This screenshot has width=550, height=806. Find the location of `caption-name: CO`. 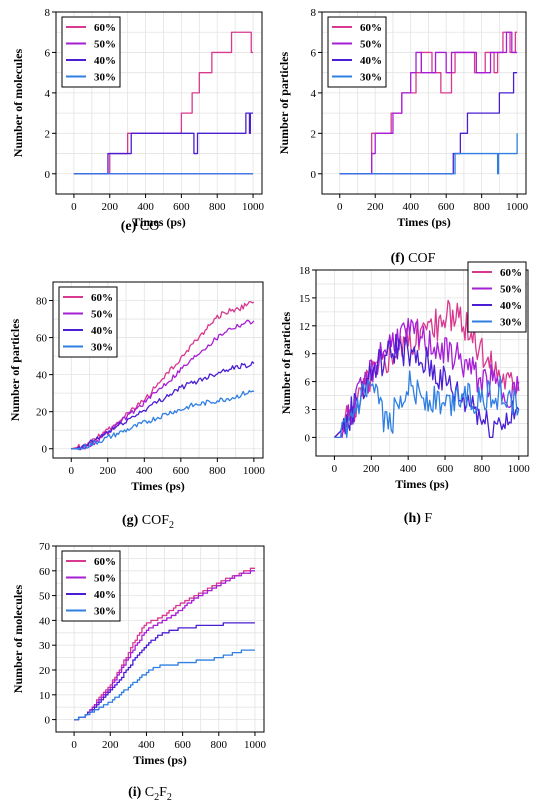

caption-name: CO is located at coordinates (147, 226).